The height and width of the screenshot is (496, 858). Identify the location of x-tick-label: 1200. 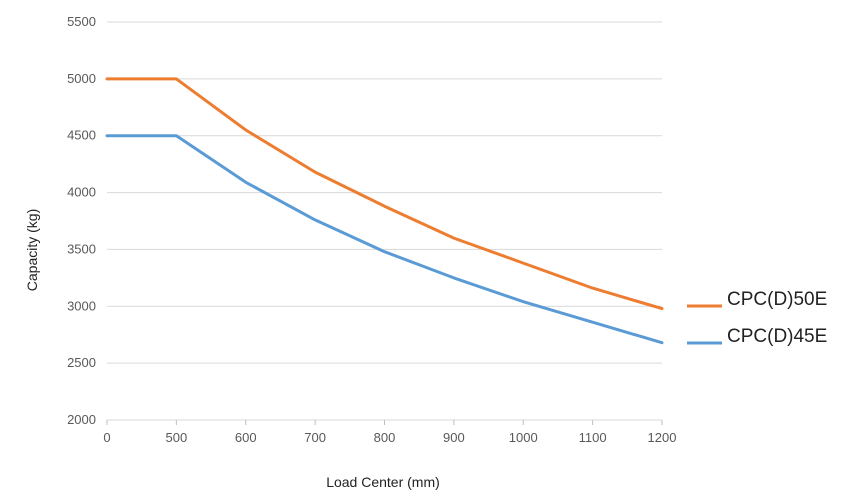
(662, 437).